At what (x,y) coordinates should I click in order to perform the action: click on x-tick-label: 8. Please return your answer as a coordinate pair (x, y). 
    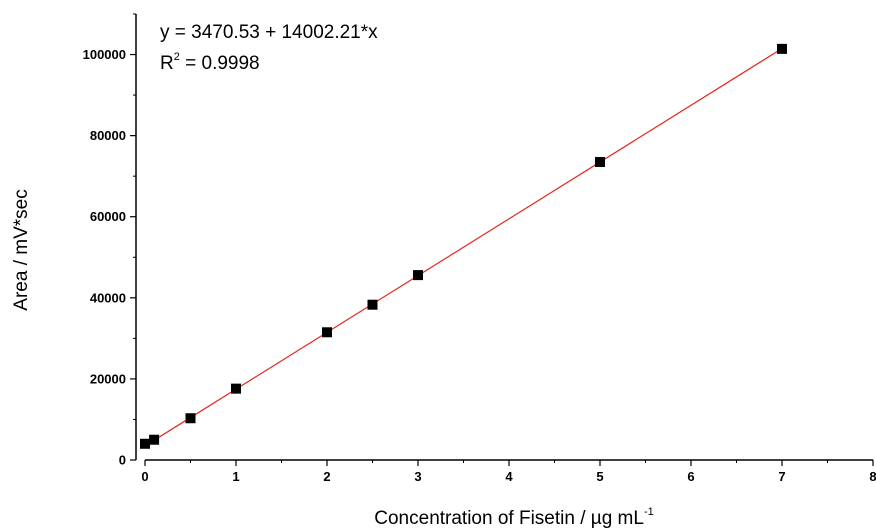
    Looking at the image, I should click on (872, 476).